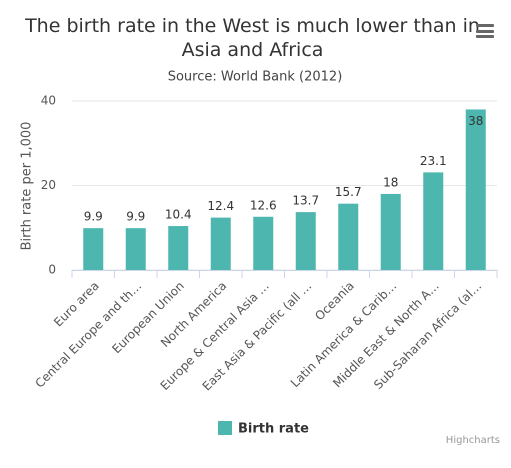  What do you see at coordinates (52, 270) in the screenshot?
I see `y-tick-label: 0` at bounding box center [52, 270].